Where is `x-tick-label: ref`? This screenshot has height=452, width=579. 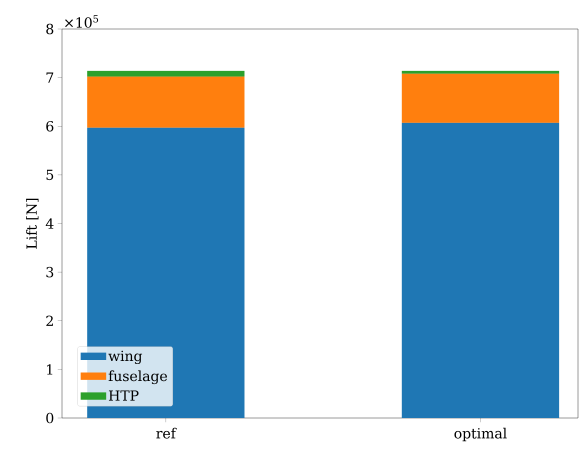 x-tick-label: ref is located at coordinates (166, 433).